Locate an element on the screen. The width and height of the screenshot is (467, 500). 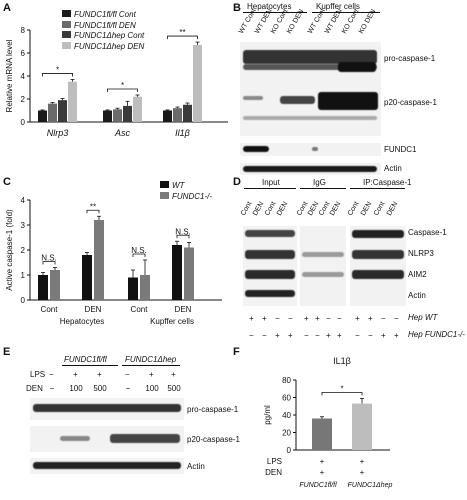
panel-d-group-ip: IP:Caspase-1 is located at coordinates (387, 182).